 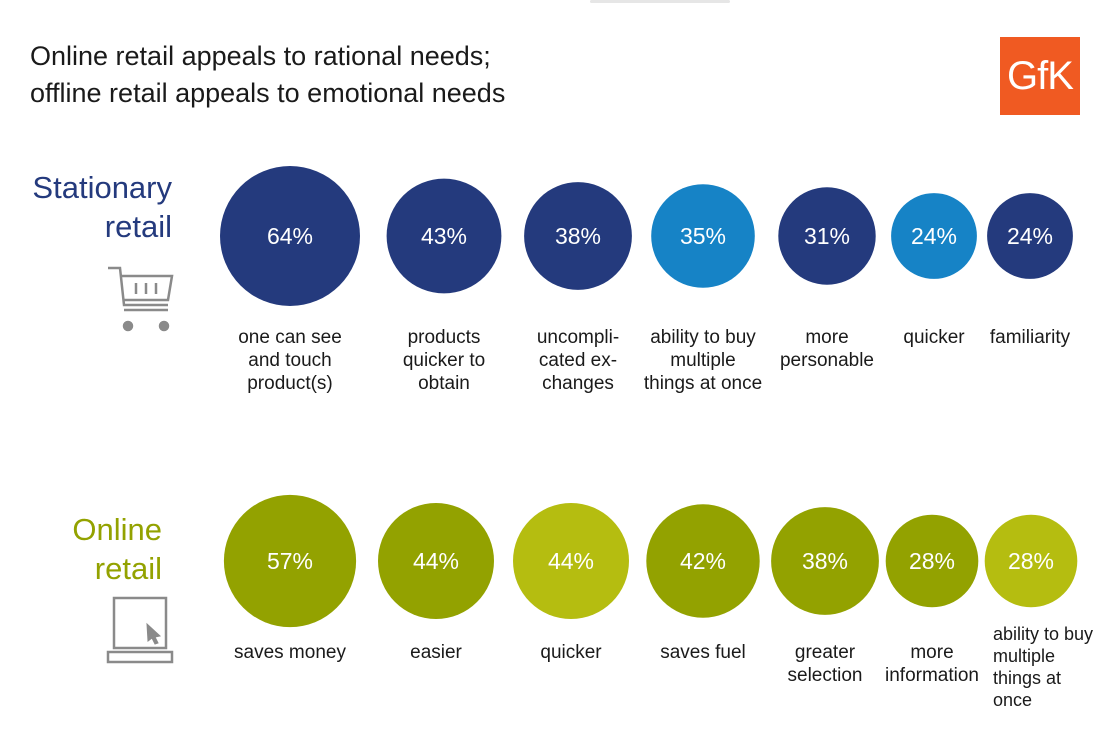 I want to click on laptop-icon, so click(x=140, y=630).